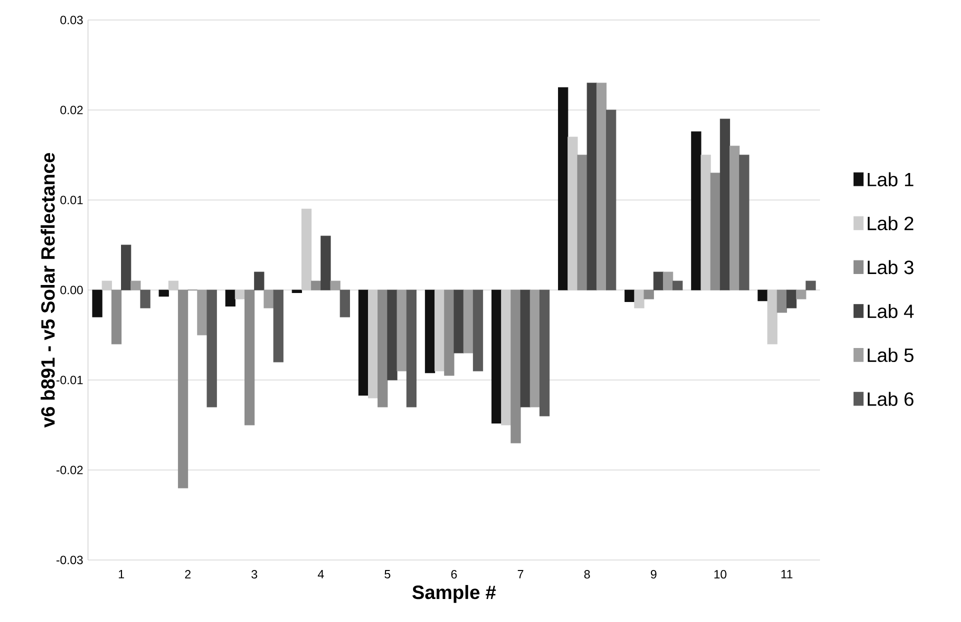 This screenshot has height=622, width=961. Describe the element at coordinates (254, 574) in the screenshot. I see `x-tick-label: 3` at that location.